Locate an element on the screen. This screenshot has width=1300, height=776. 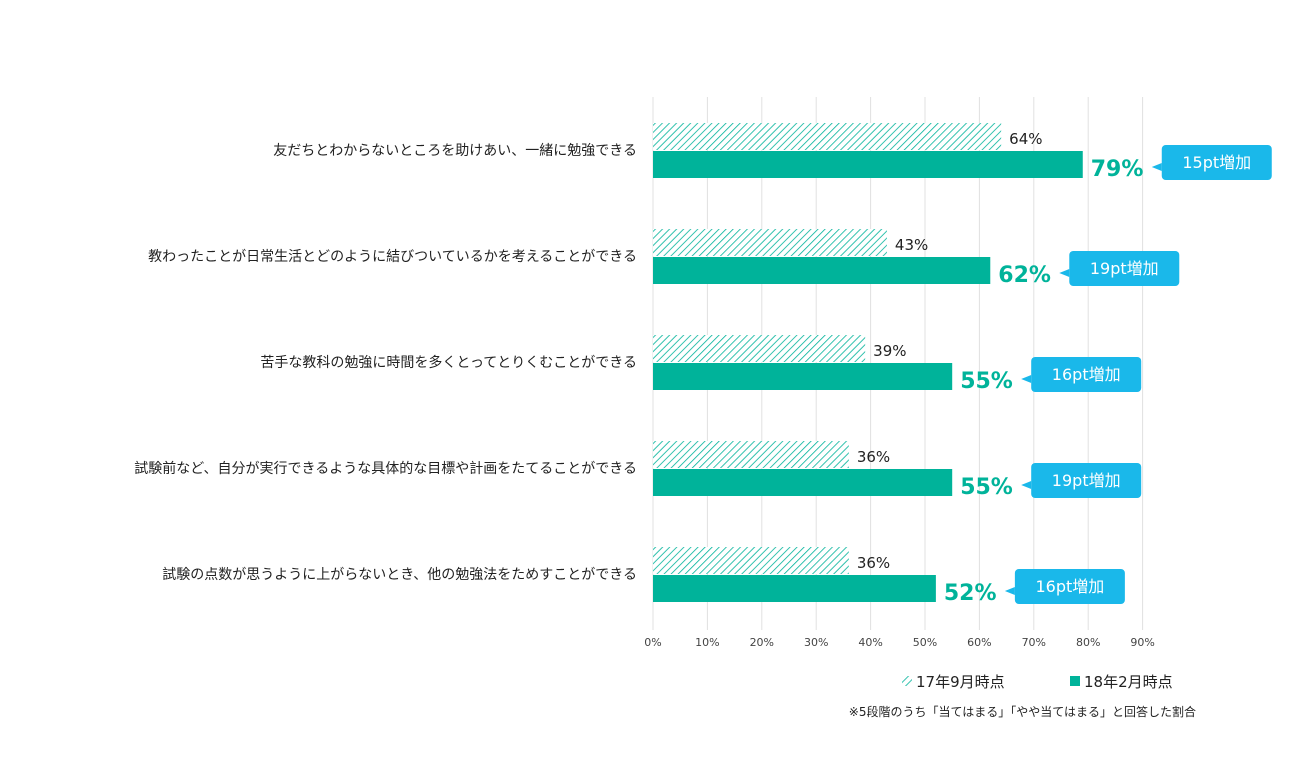
x-tick-label: 50% is located at coordinates (925, 642).